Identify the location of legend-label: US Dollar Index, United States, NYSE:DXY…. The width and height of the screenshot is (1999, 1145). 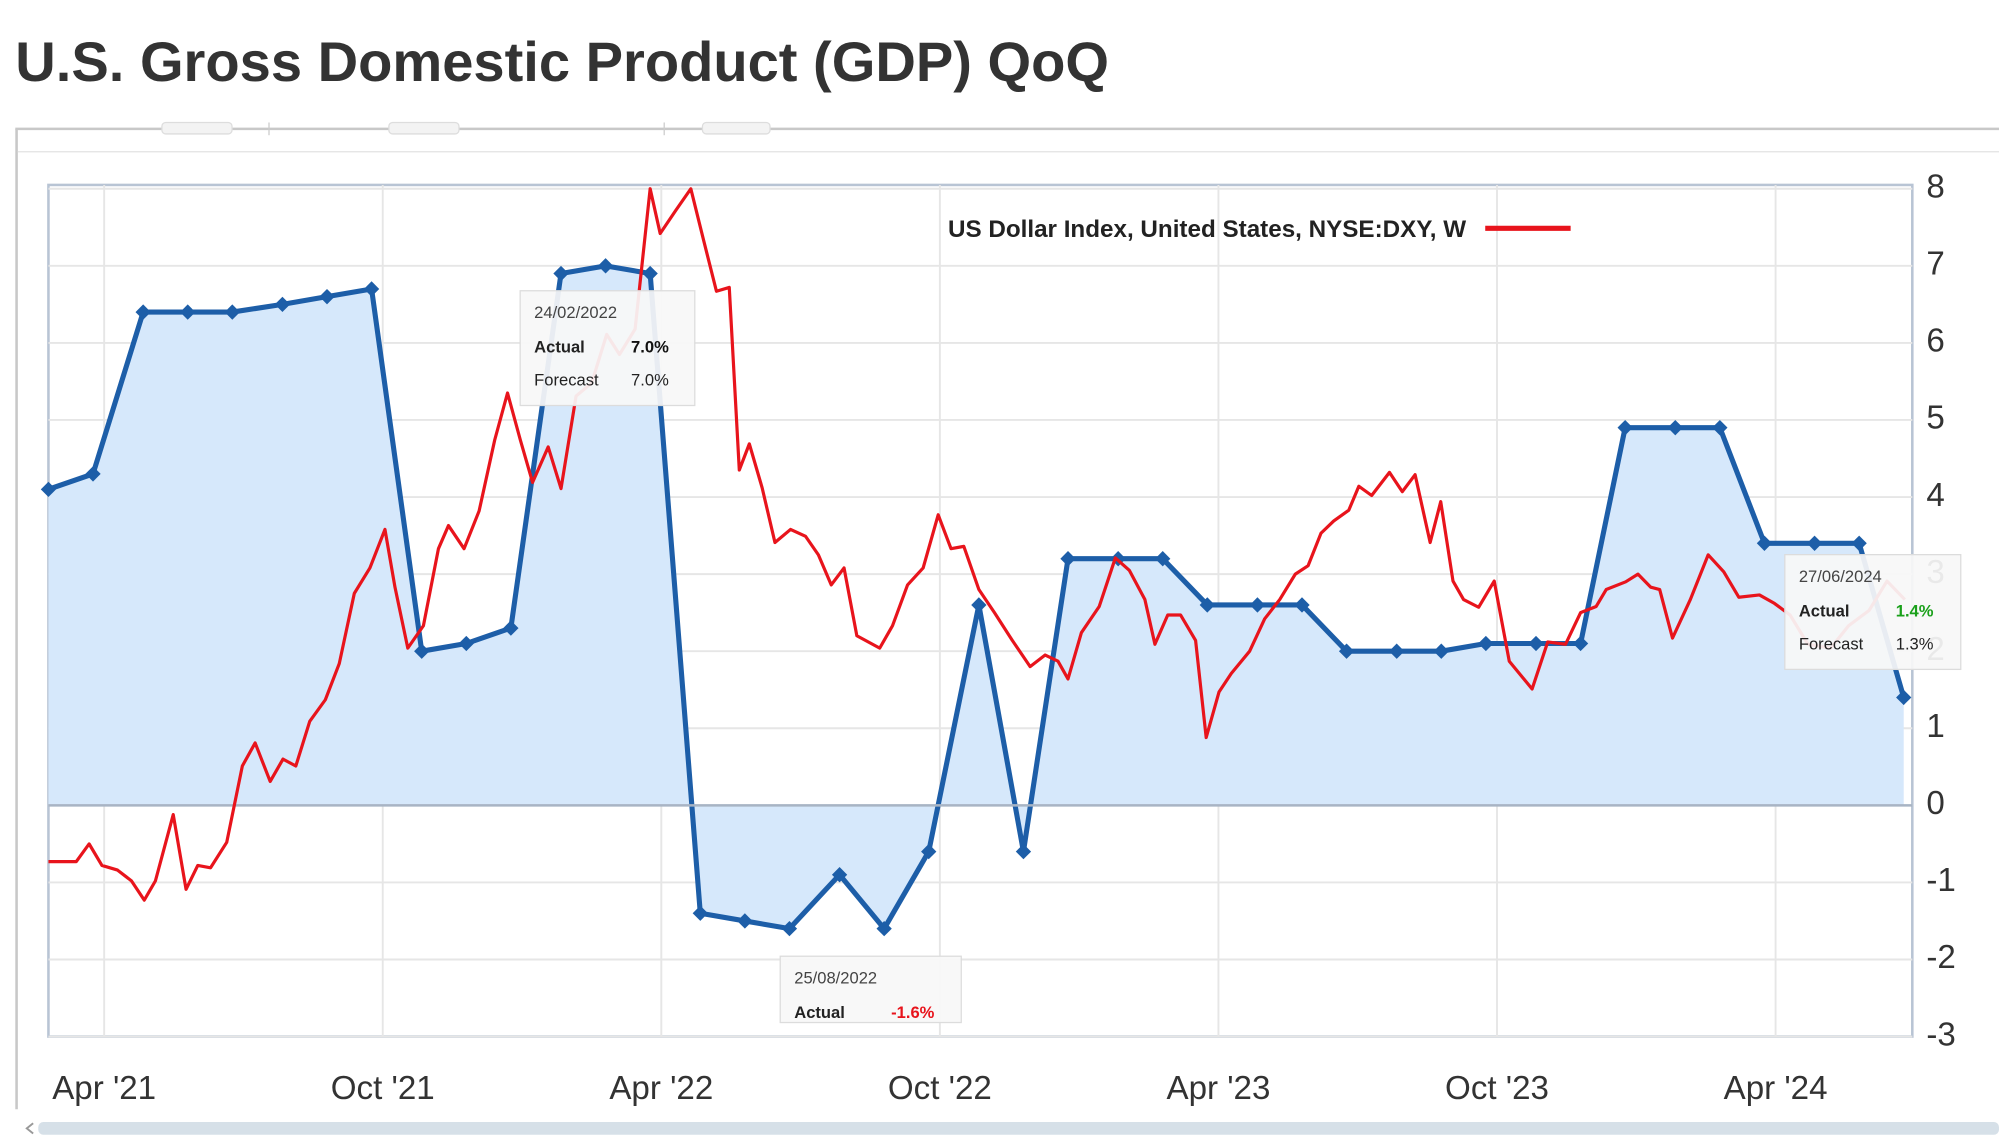
(1207, 229).